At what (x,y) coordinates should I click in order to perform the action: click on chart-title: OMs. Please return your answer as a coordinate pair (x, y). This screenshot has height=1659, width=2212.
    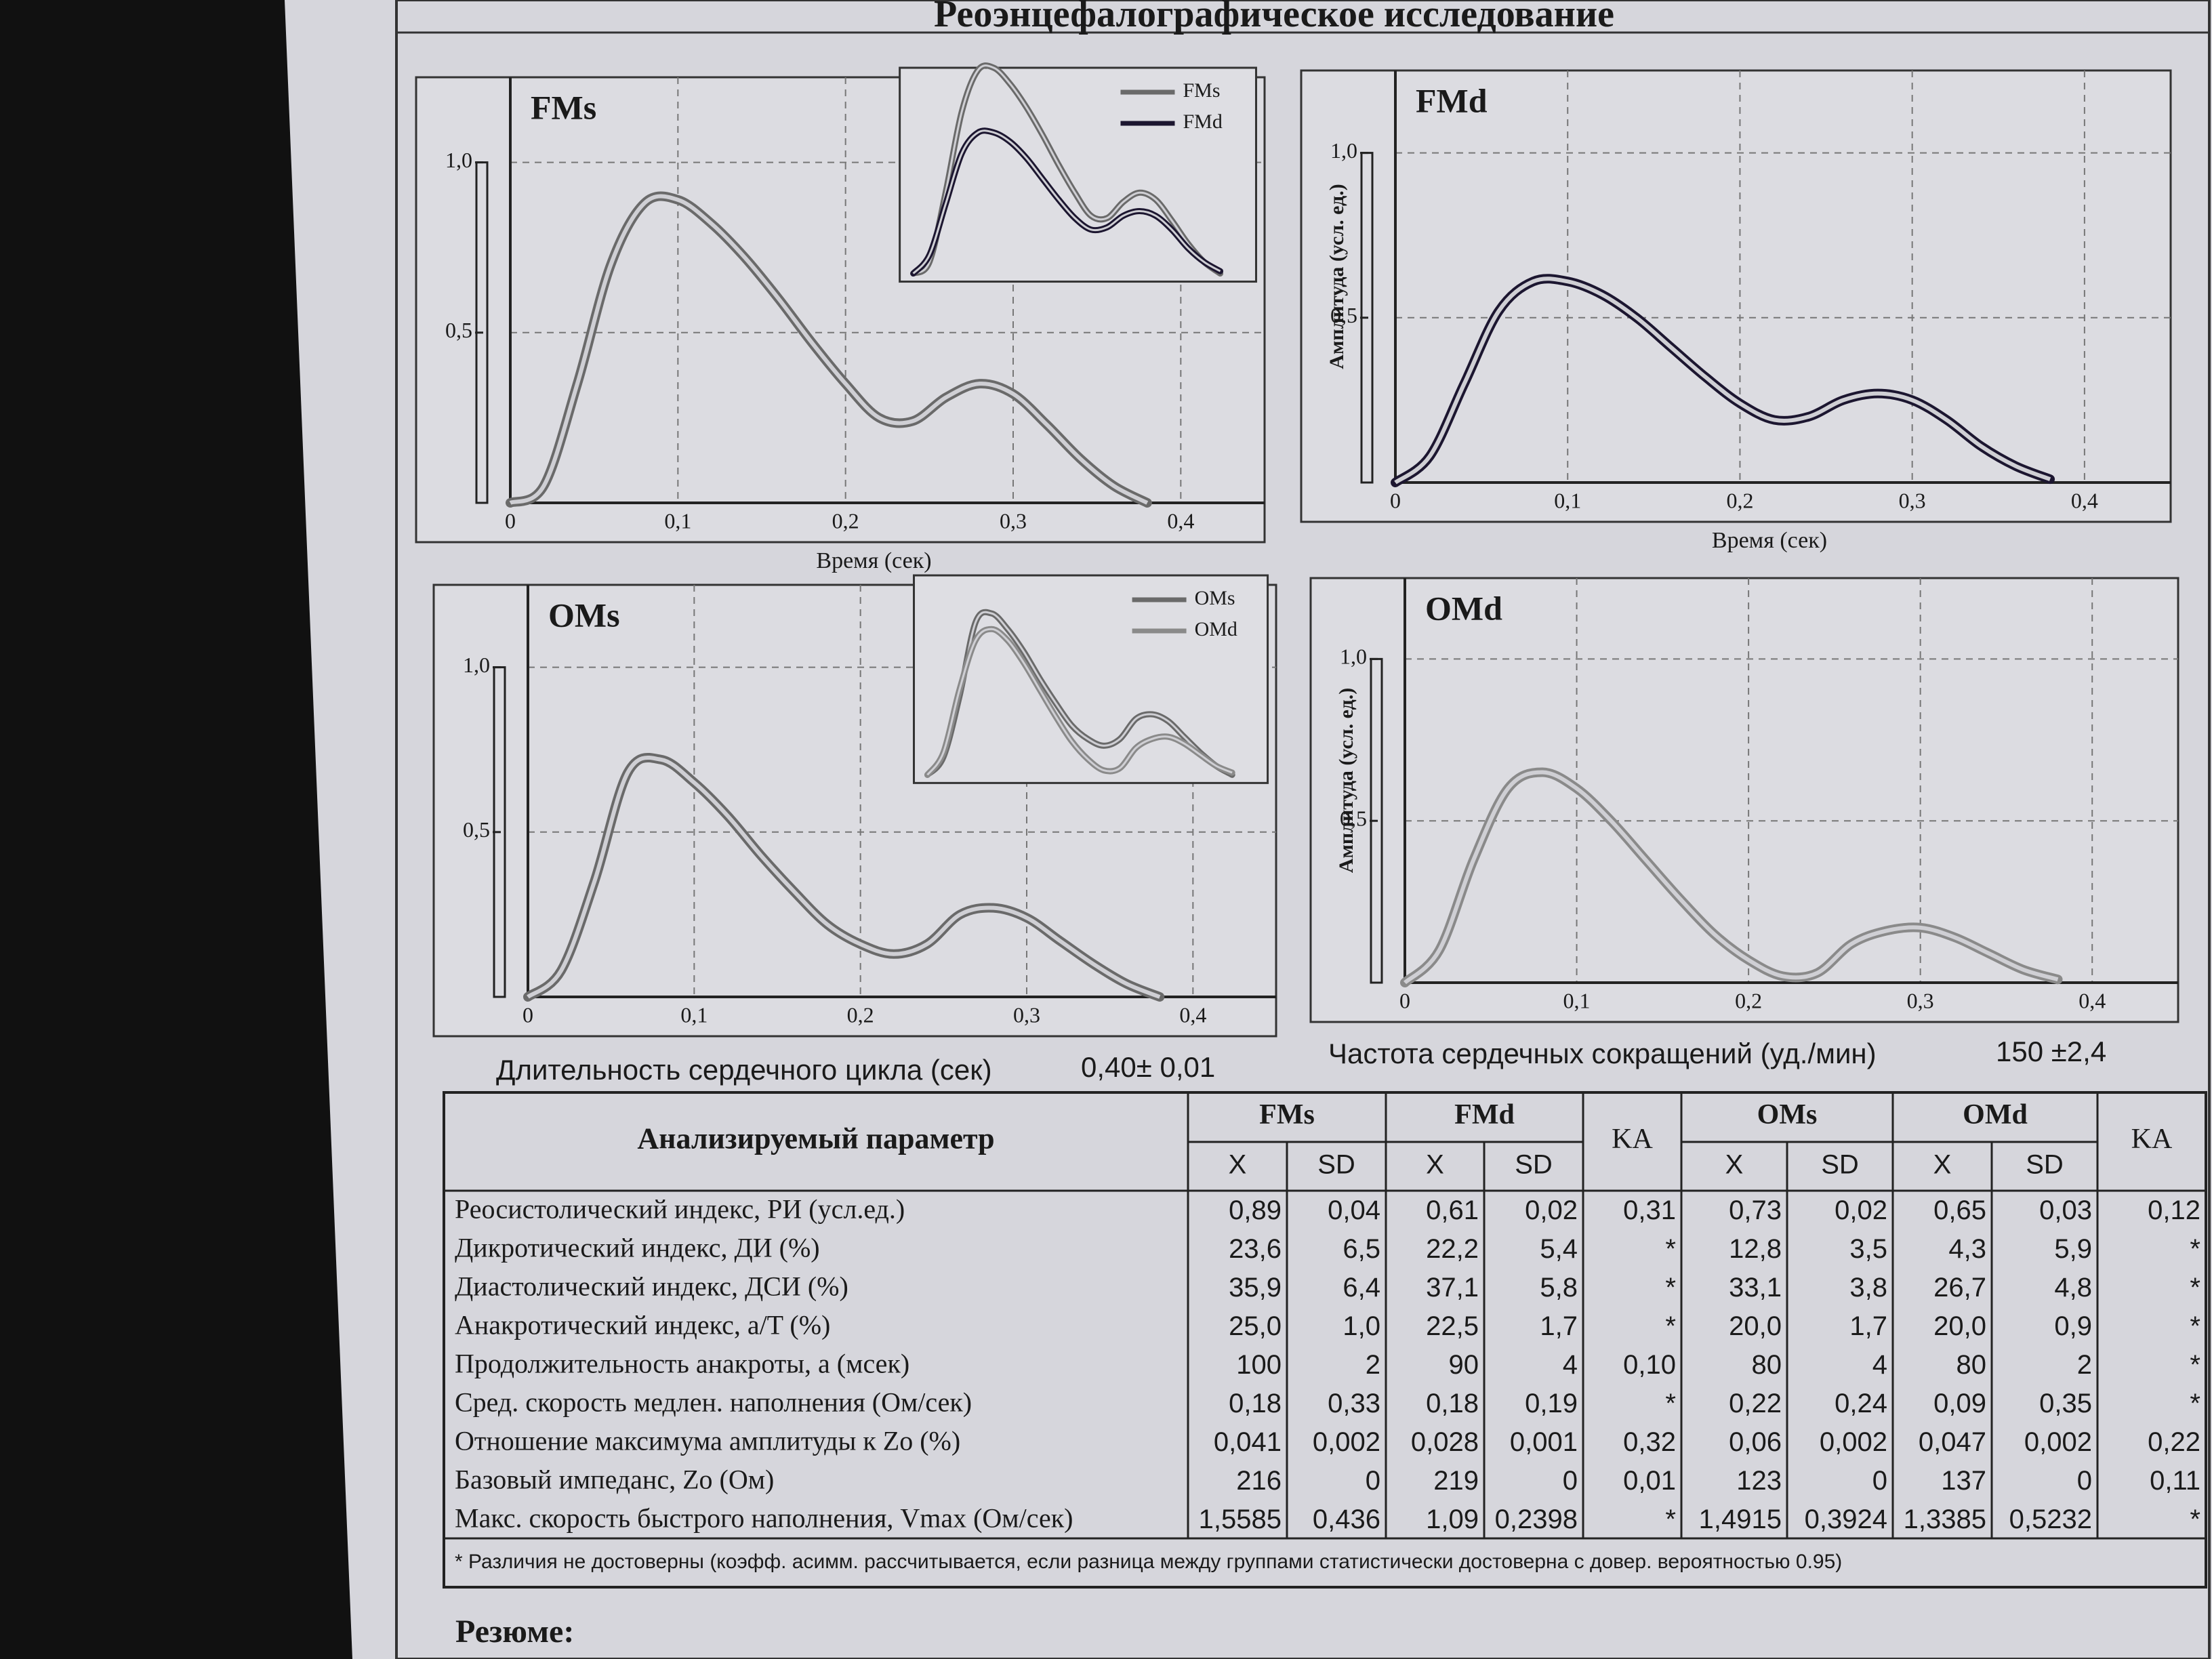
    Looking at the image, I should click on (584, 615).